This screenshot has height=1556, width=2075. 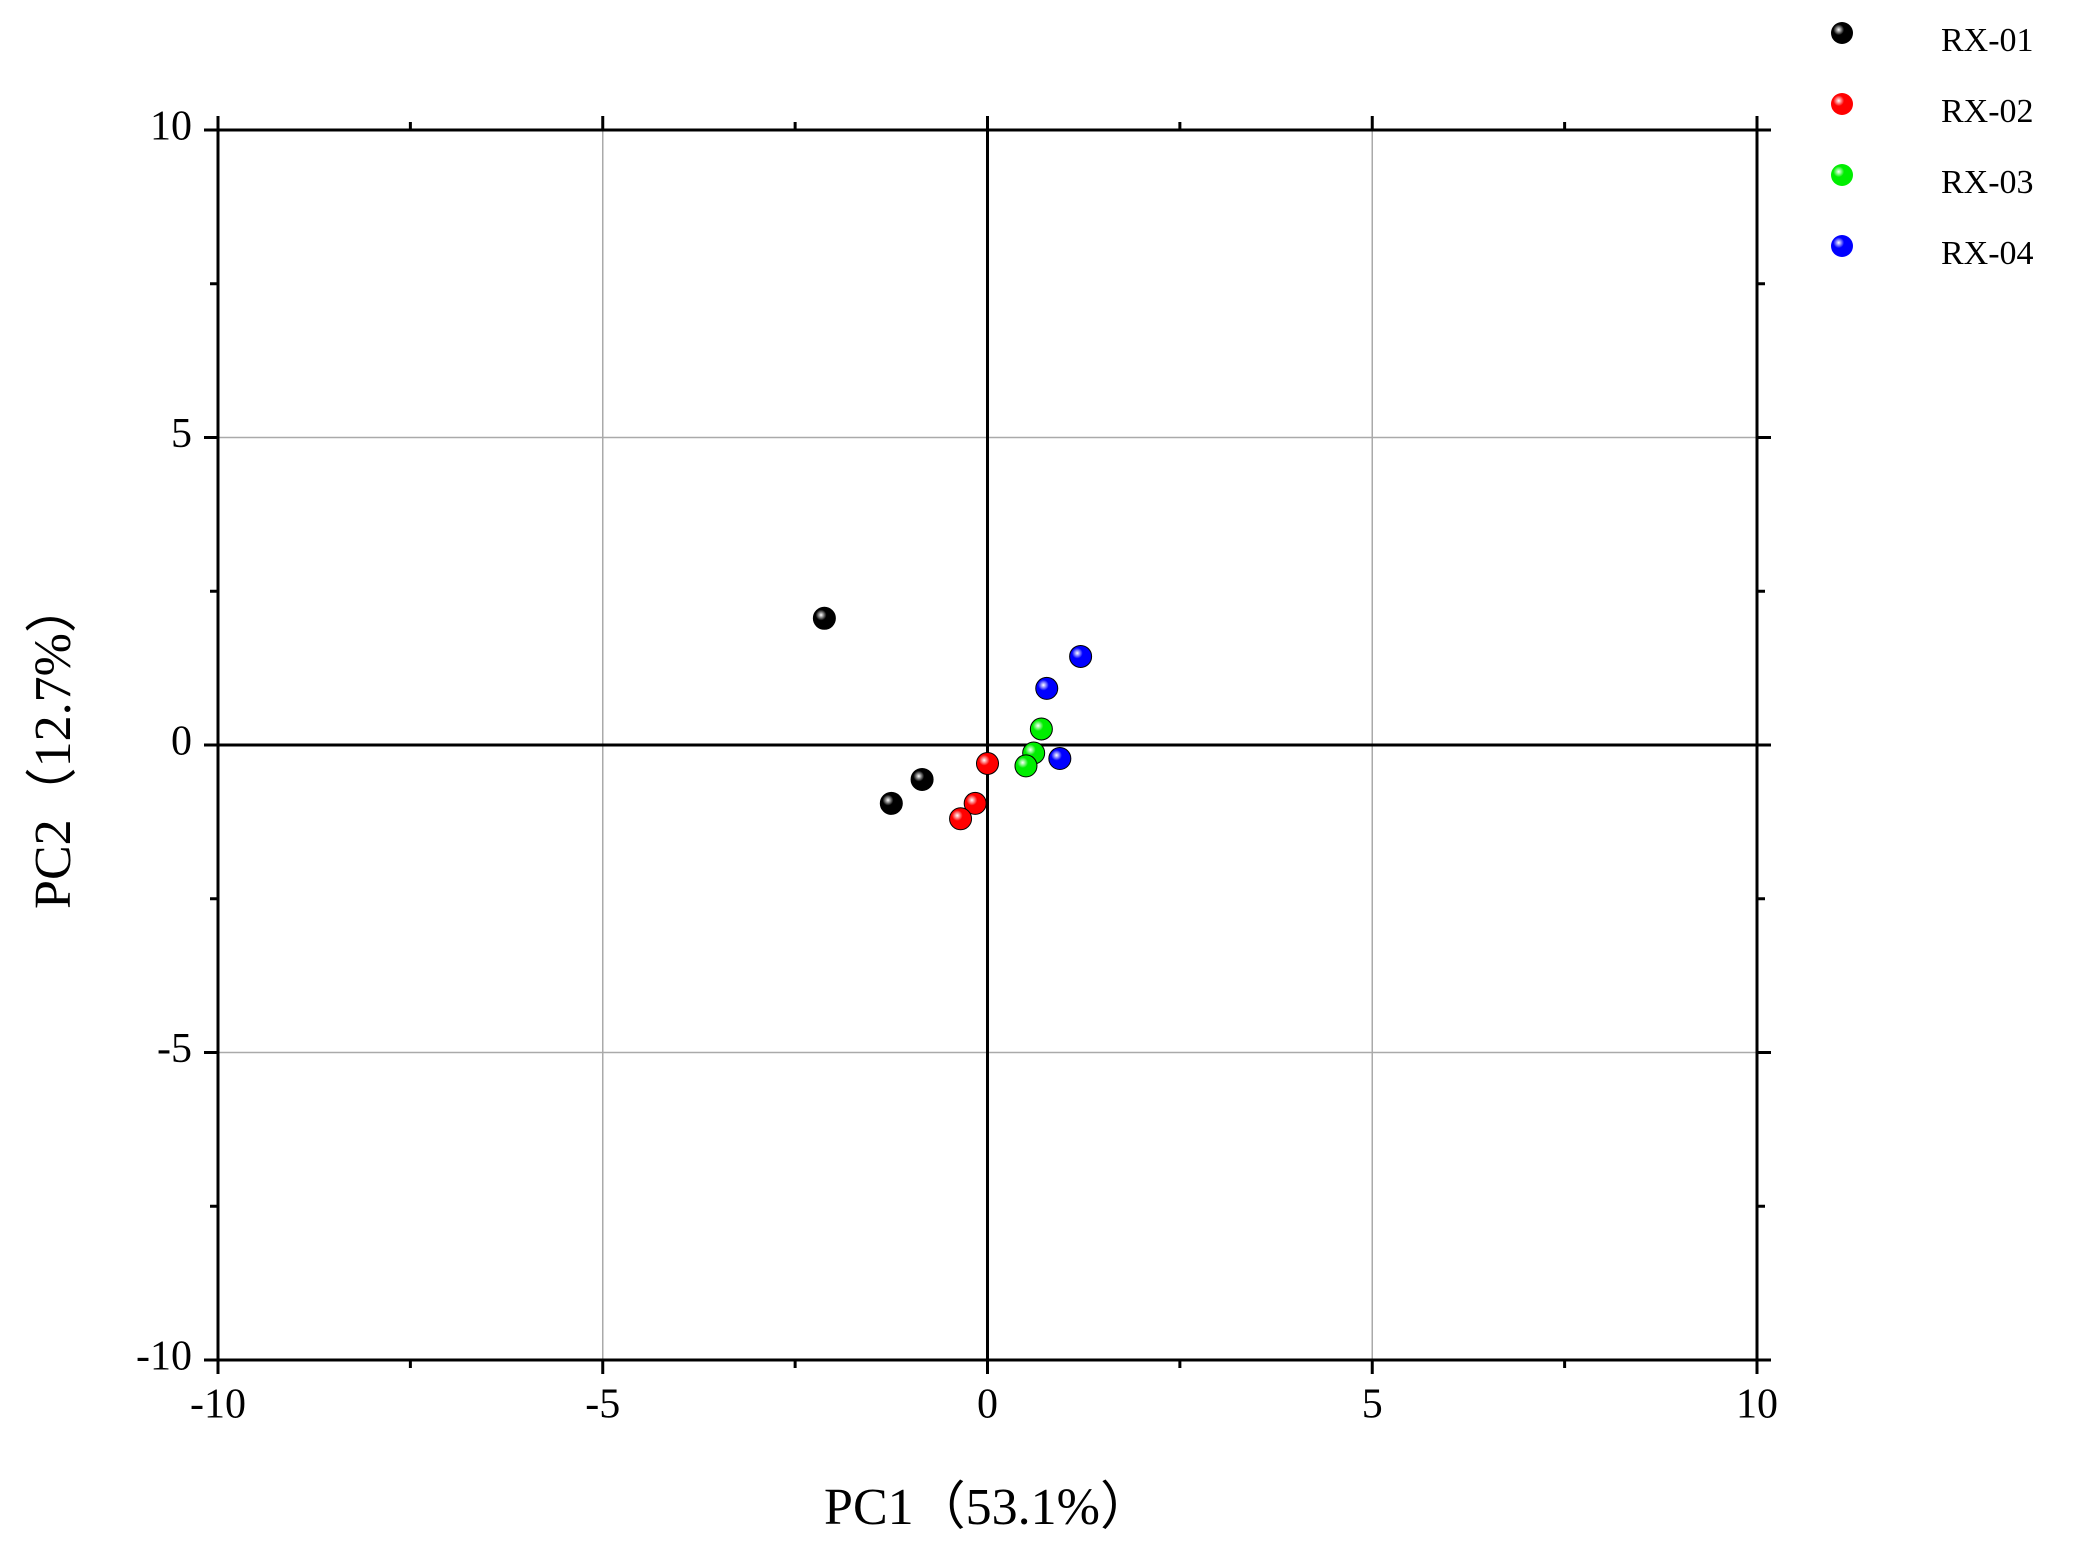 I want to click on x-tick-label: 0, so click(x=987, y=1405).